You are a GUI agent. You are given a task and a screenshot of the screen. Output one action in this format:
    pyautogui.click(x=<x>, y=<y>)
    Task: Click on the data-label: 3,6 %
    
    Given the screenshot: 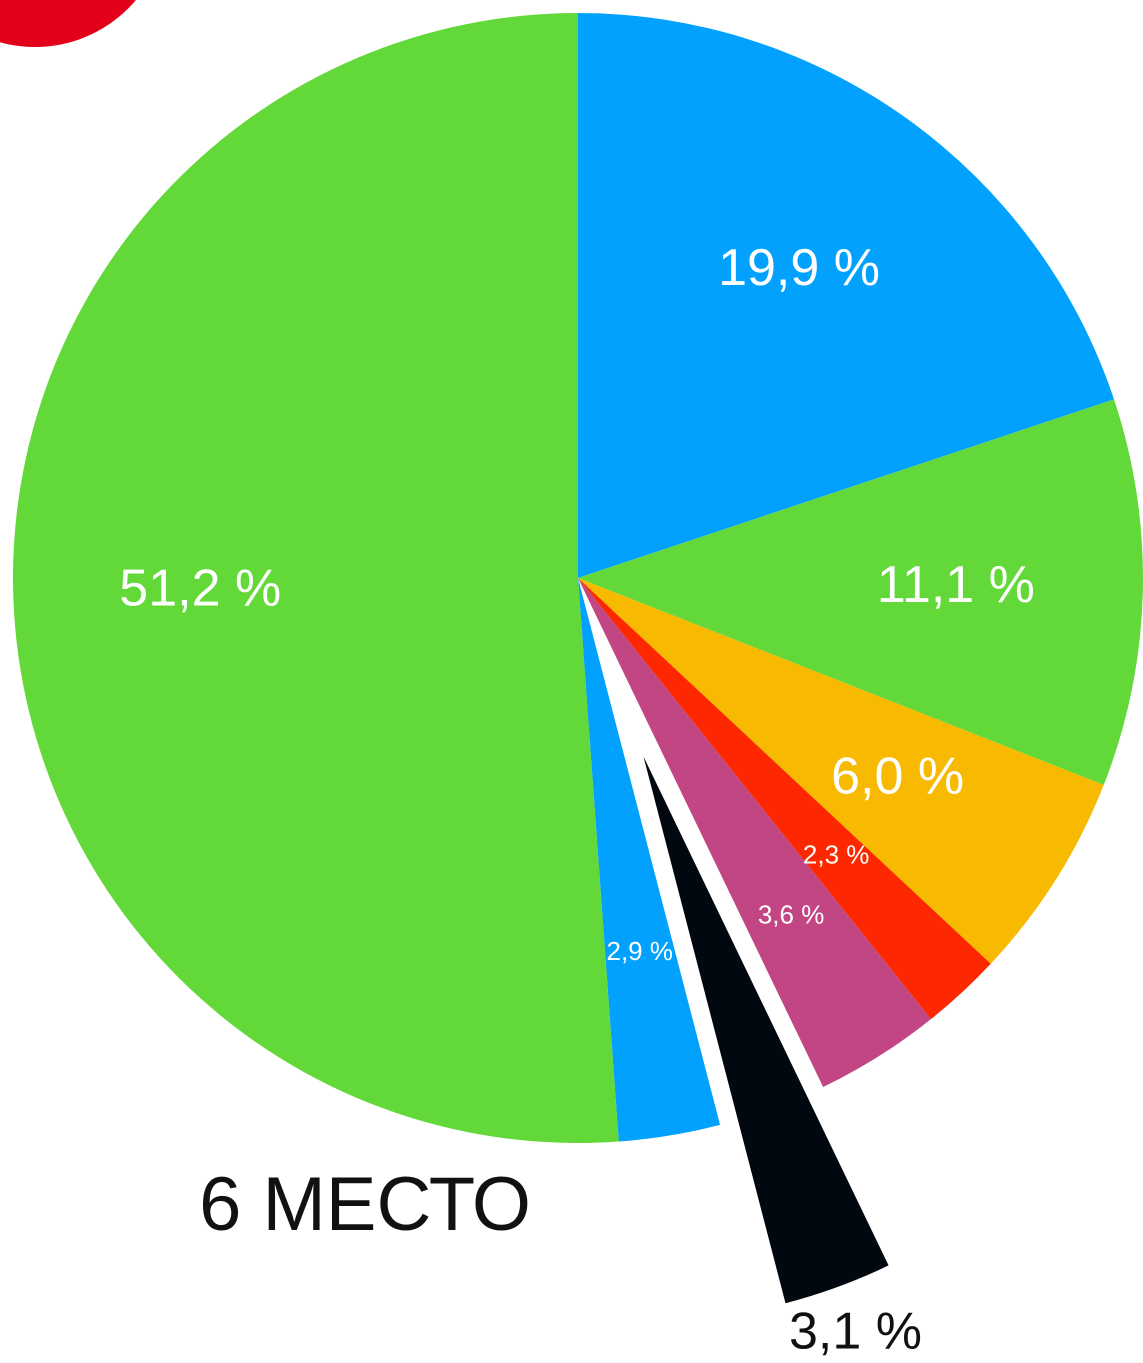 What is the action you would take?
    pyautogui.click(x=791, y=914)
    